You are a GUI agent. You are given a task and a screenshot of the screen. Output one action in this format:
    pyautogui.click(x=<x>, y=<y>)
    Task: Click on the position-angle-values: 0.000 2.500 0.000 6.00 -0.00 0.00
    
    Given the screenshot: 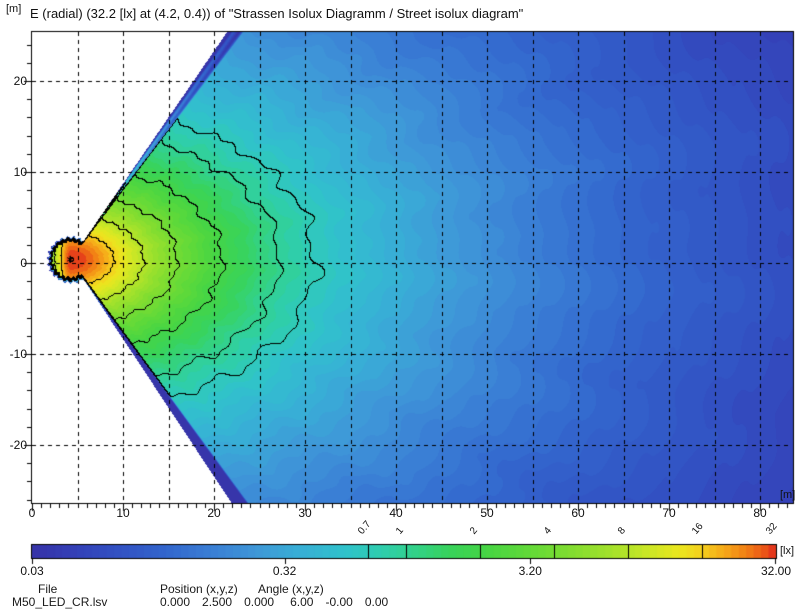 What is the action you would take?
    pyautogui.click(x=274, y=602)
    